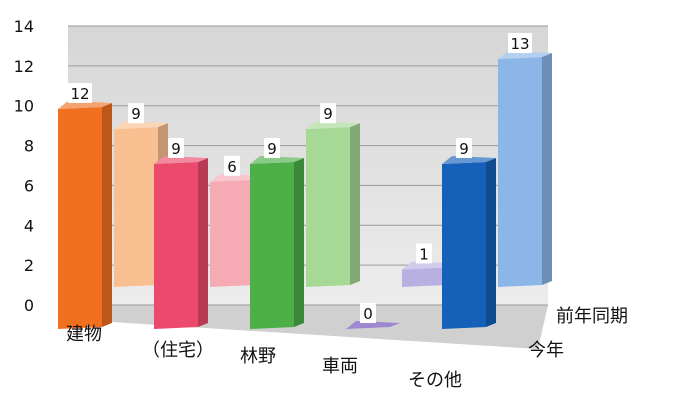 The height and width of the screenshot is (394, 680). I want to click on y-tick-label: 10, so click(24, 106).